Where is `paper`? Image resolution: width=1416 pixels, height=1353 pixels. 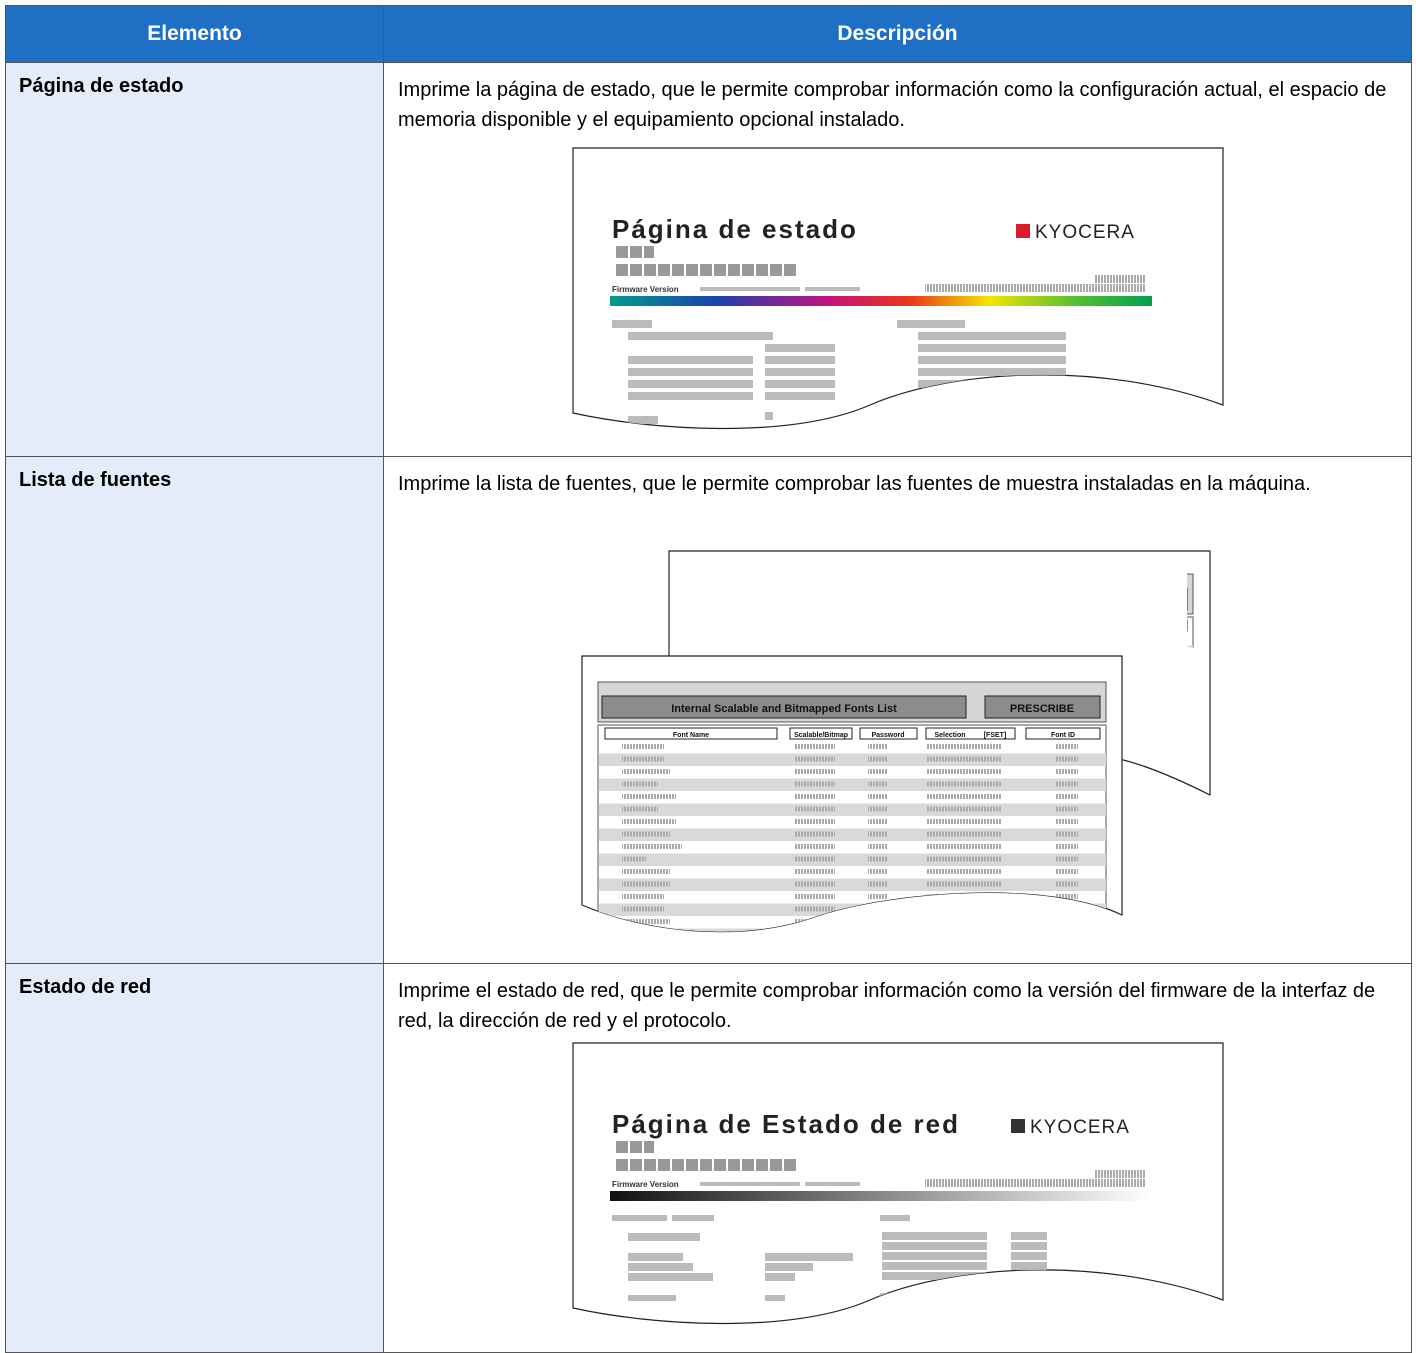 paper is located at coordinates (898, 1183).